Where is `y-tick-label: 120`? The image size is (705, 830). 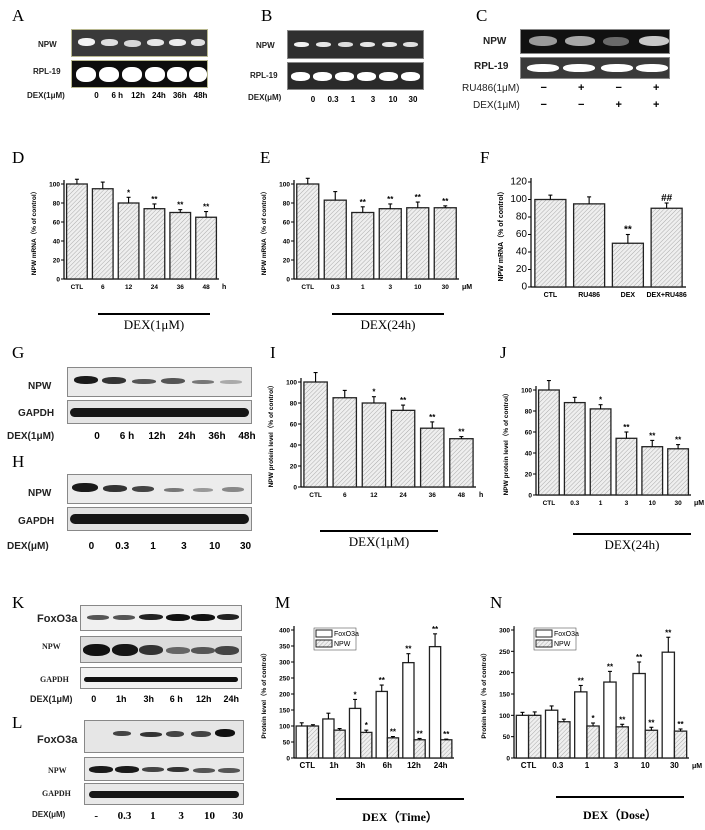 y-tick-label: 120 is located at coordinates (518, 182).